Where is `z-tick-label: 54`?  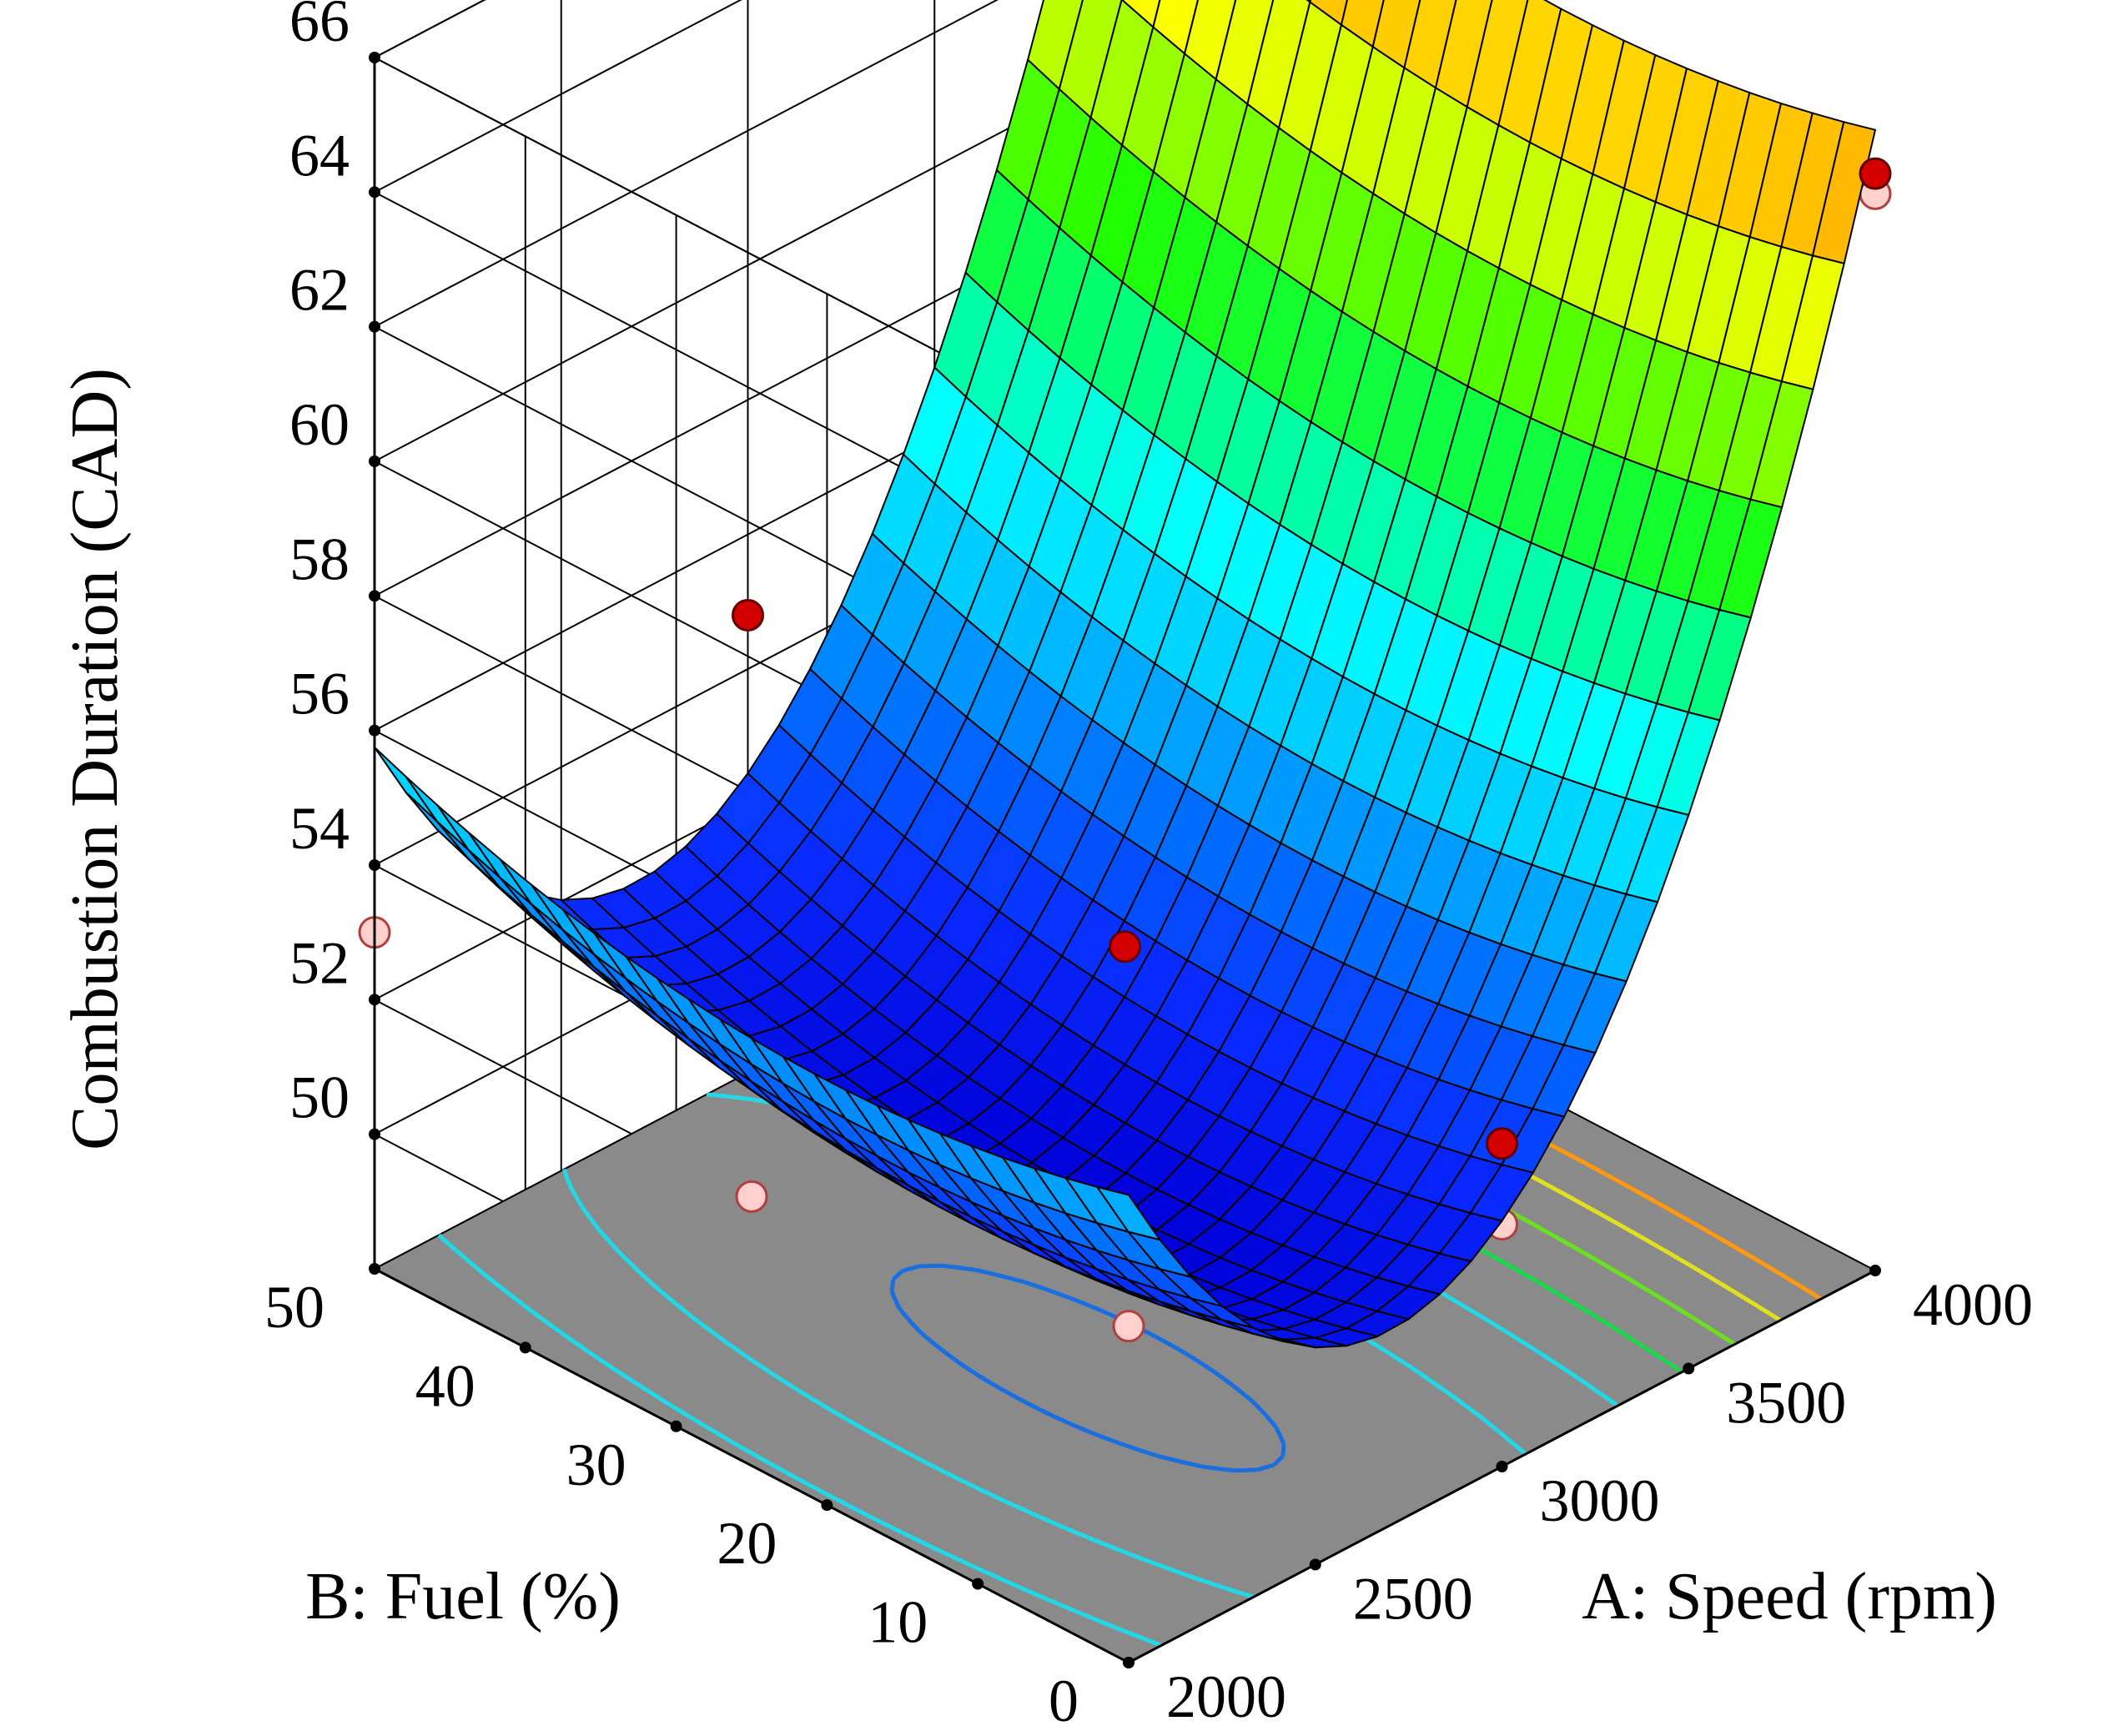
z-tick-label: 54 is located at coordinates (319, 828).